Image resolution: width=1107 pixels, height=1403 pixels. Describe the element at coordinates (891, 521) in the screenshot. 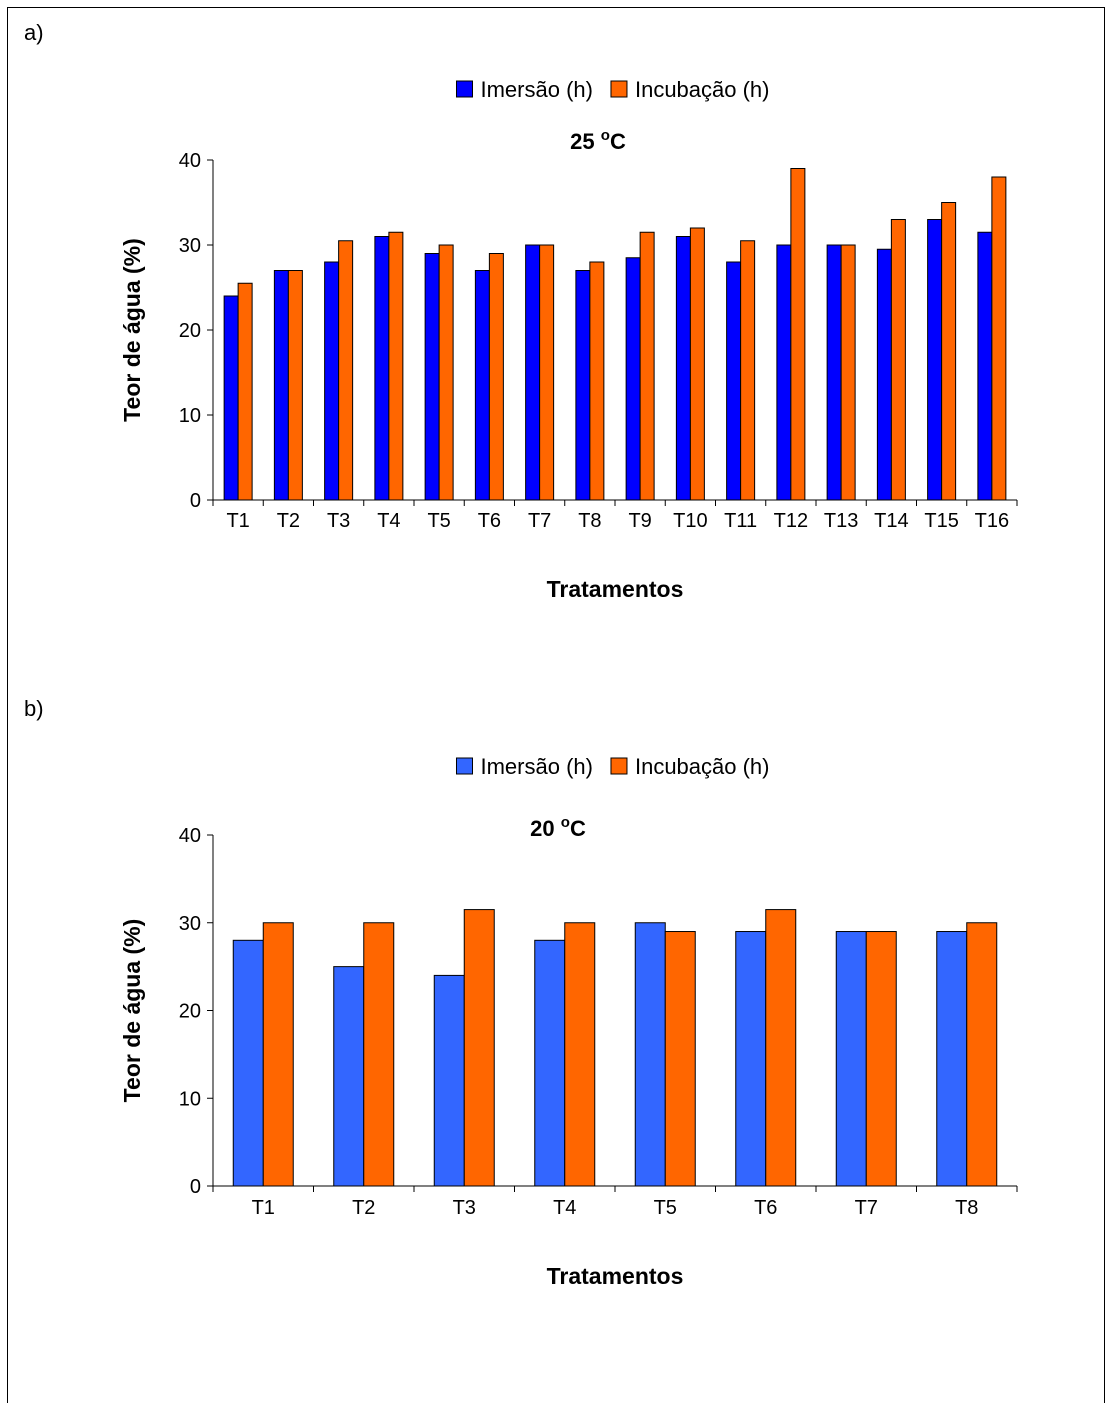

I see `x-tick-label: T14` at that location.